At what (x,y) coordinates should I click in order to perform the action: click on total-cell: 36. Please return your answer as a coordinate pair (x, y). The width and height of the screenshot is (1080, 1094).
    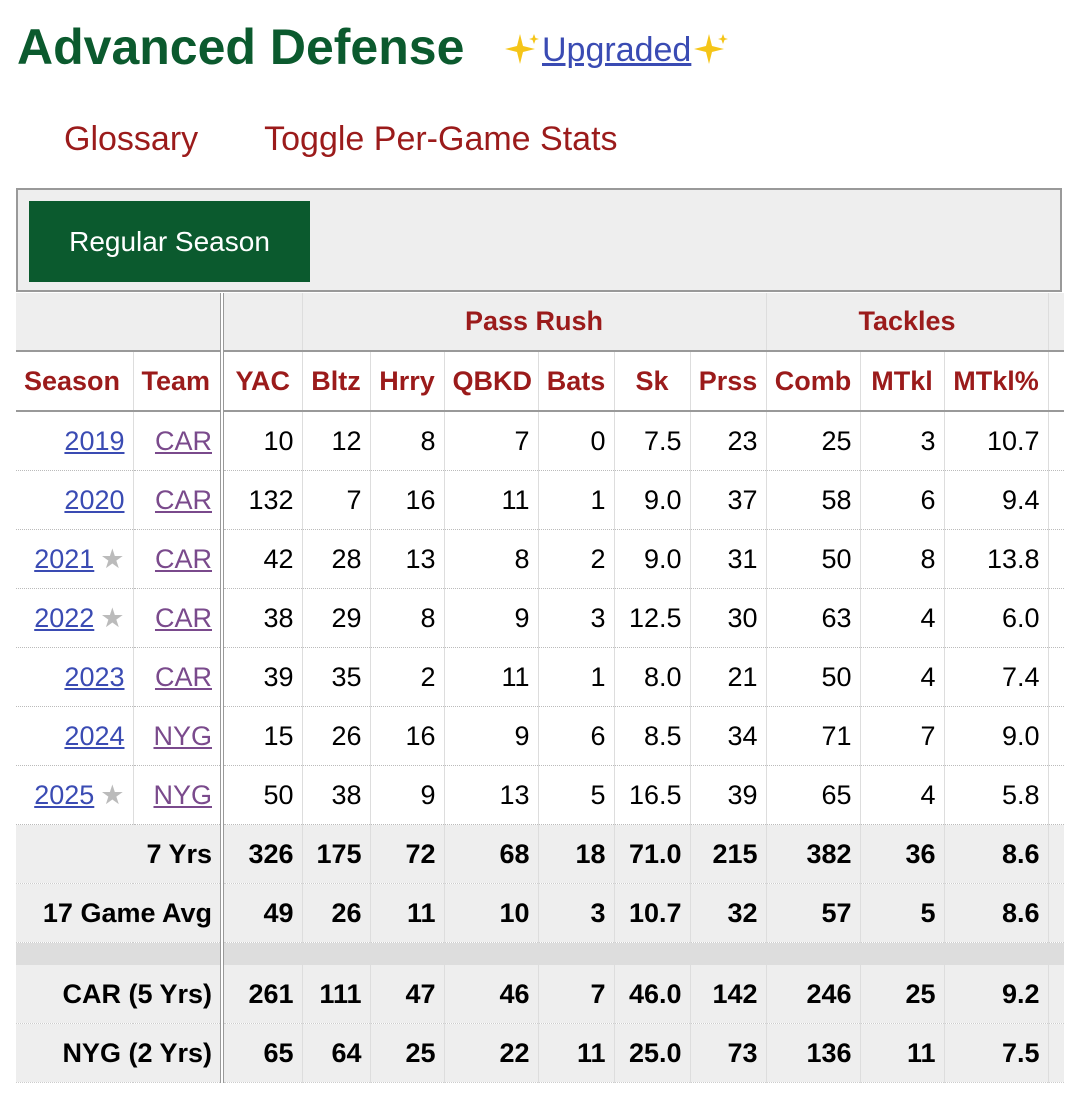
    Looking at the image, I should click on (902, 854).